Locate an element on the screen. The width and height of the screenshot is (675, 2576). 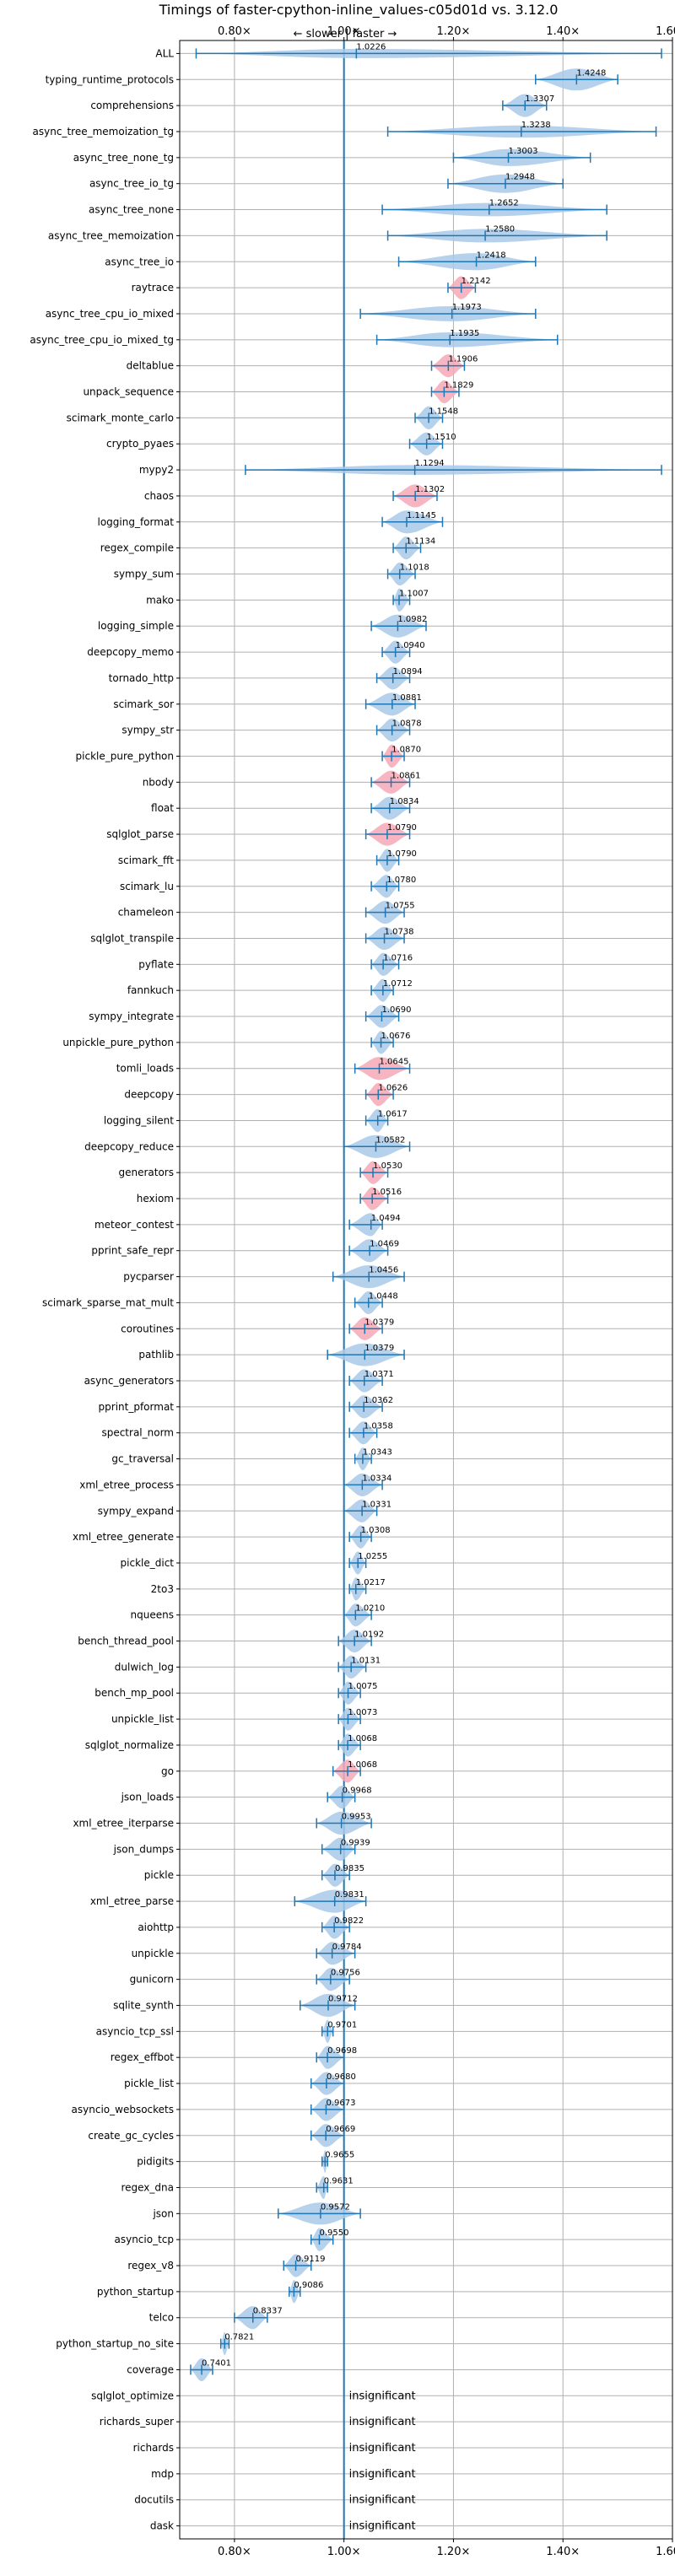
benchmark-label: asyncio_websockets is located at coordinates (123, 2109).